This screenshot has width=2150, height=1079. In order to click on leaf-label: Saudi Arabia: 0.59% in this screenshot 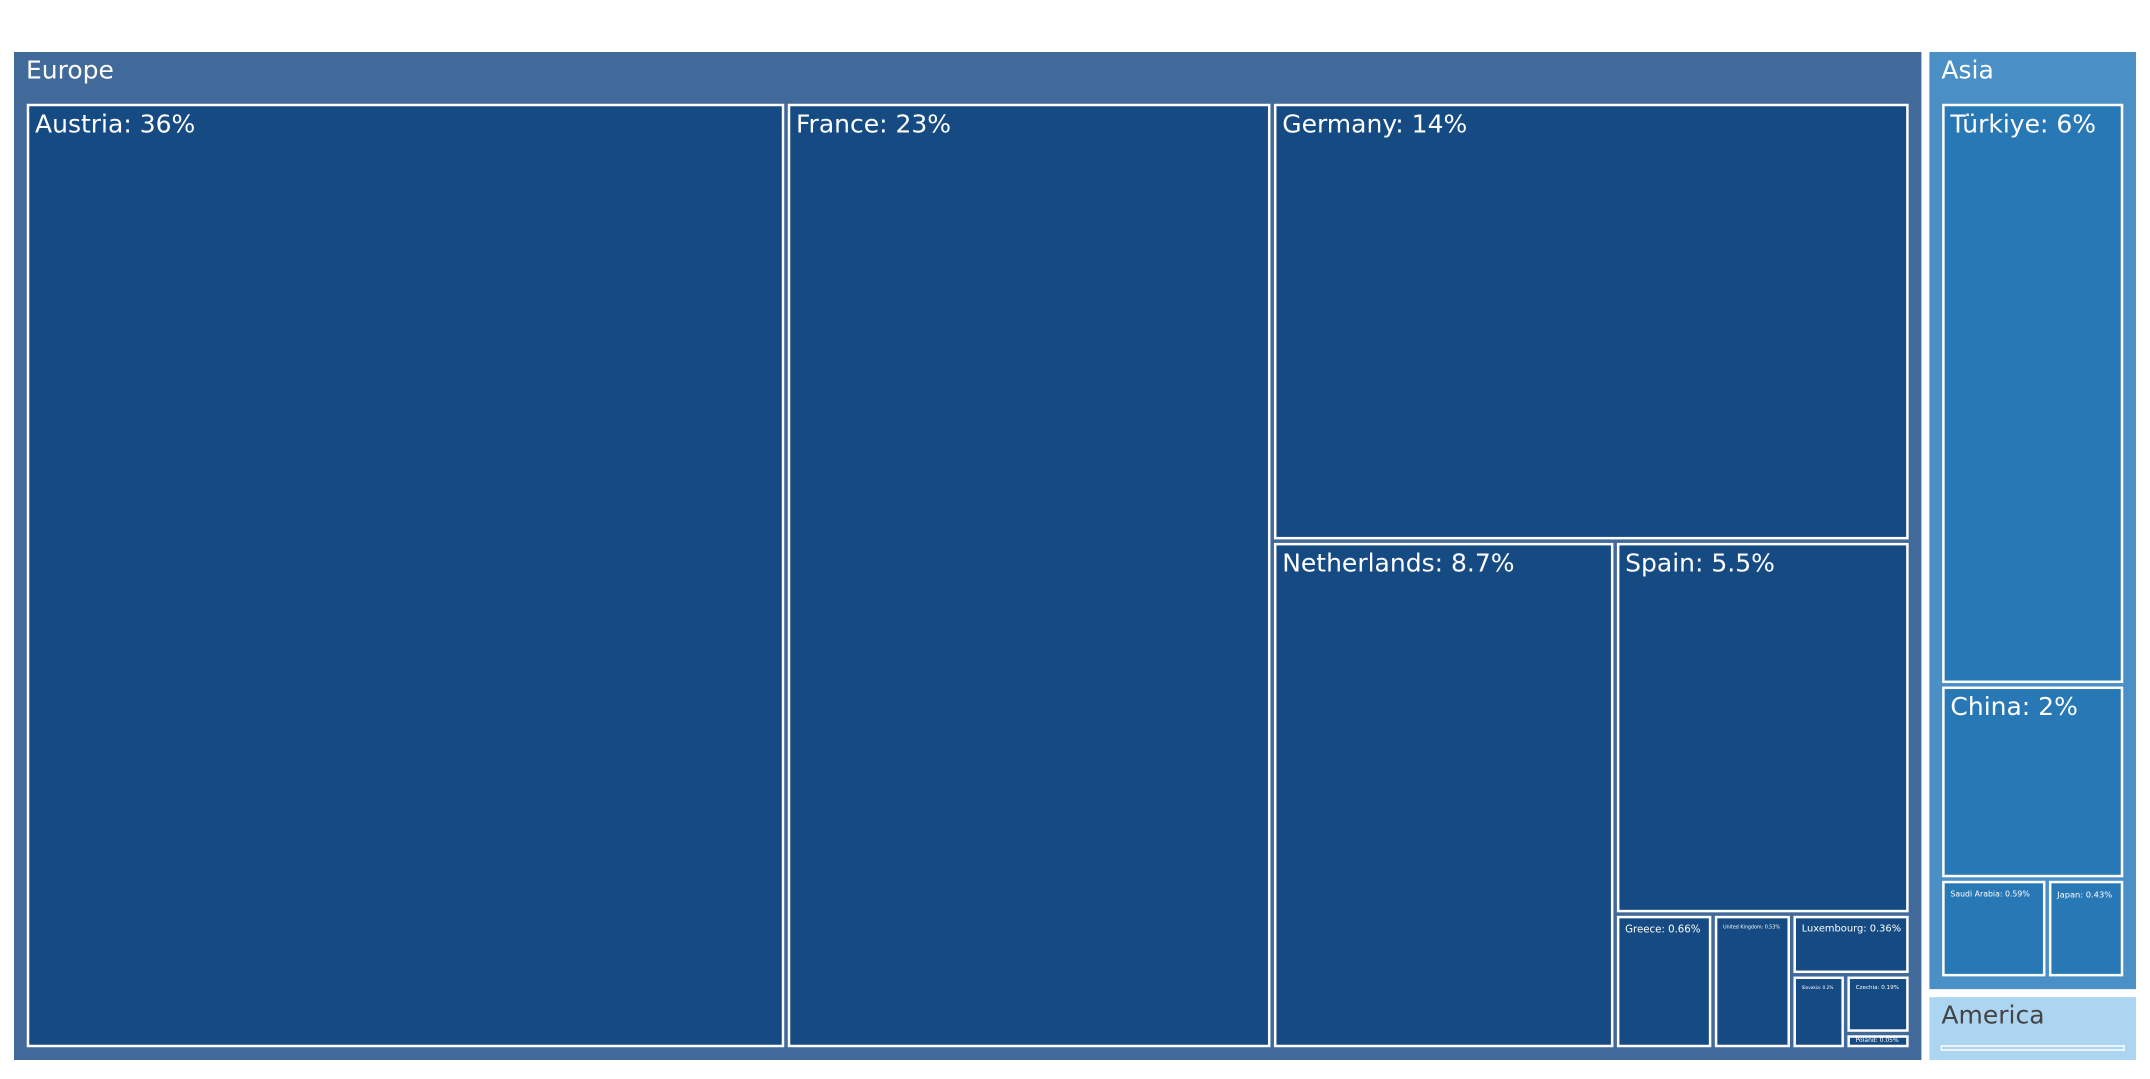, I will do `click(1989, 894)`.